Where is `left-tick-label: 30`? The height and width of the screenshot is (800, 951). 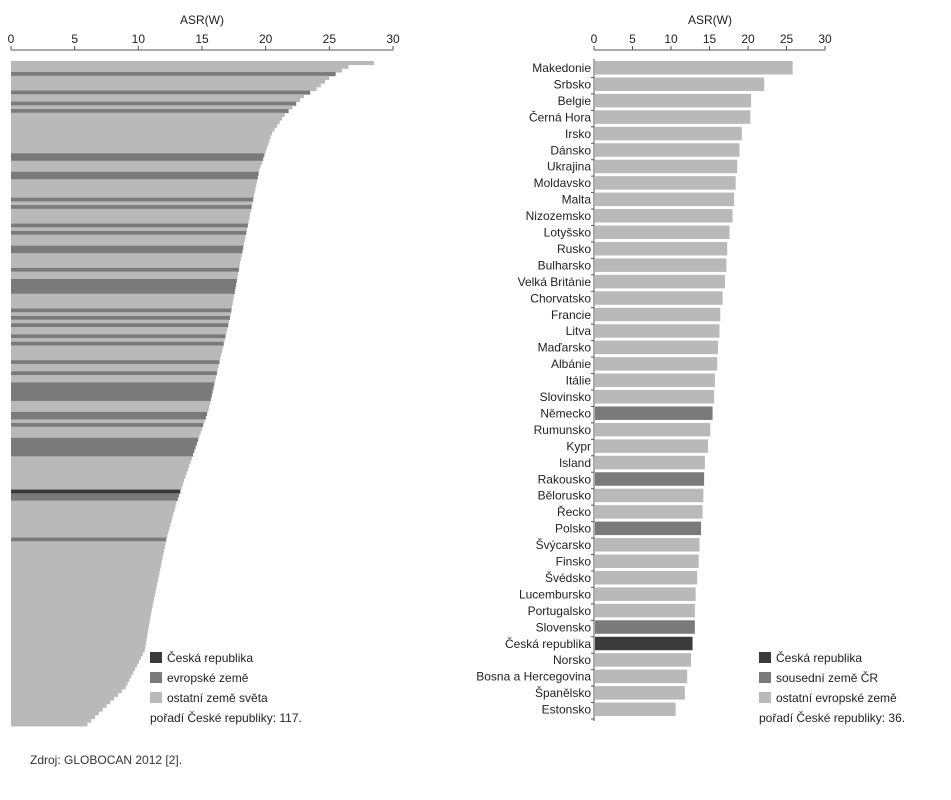 left-tick-label: 30 is located at coordinates (393, 39).